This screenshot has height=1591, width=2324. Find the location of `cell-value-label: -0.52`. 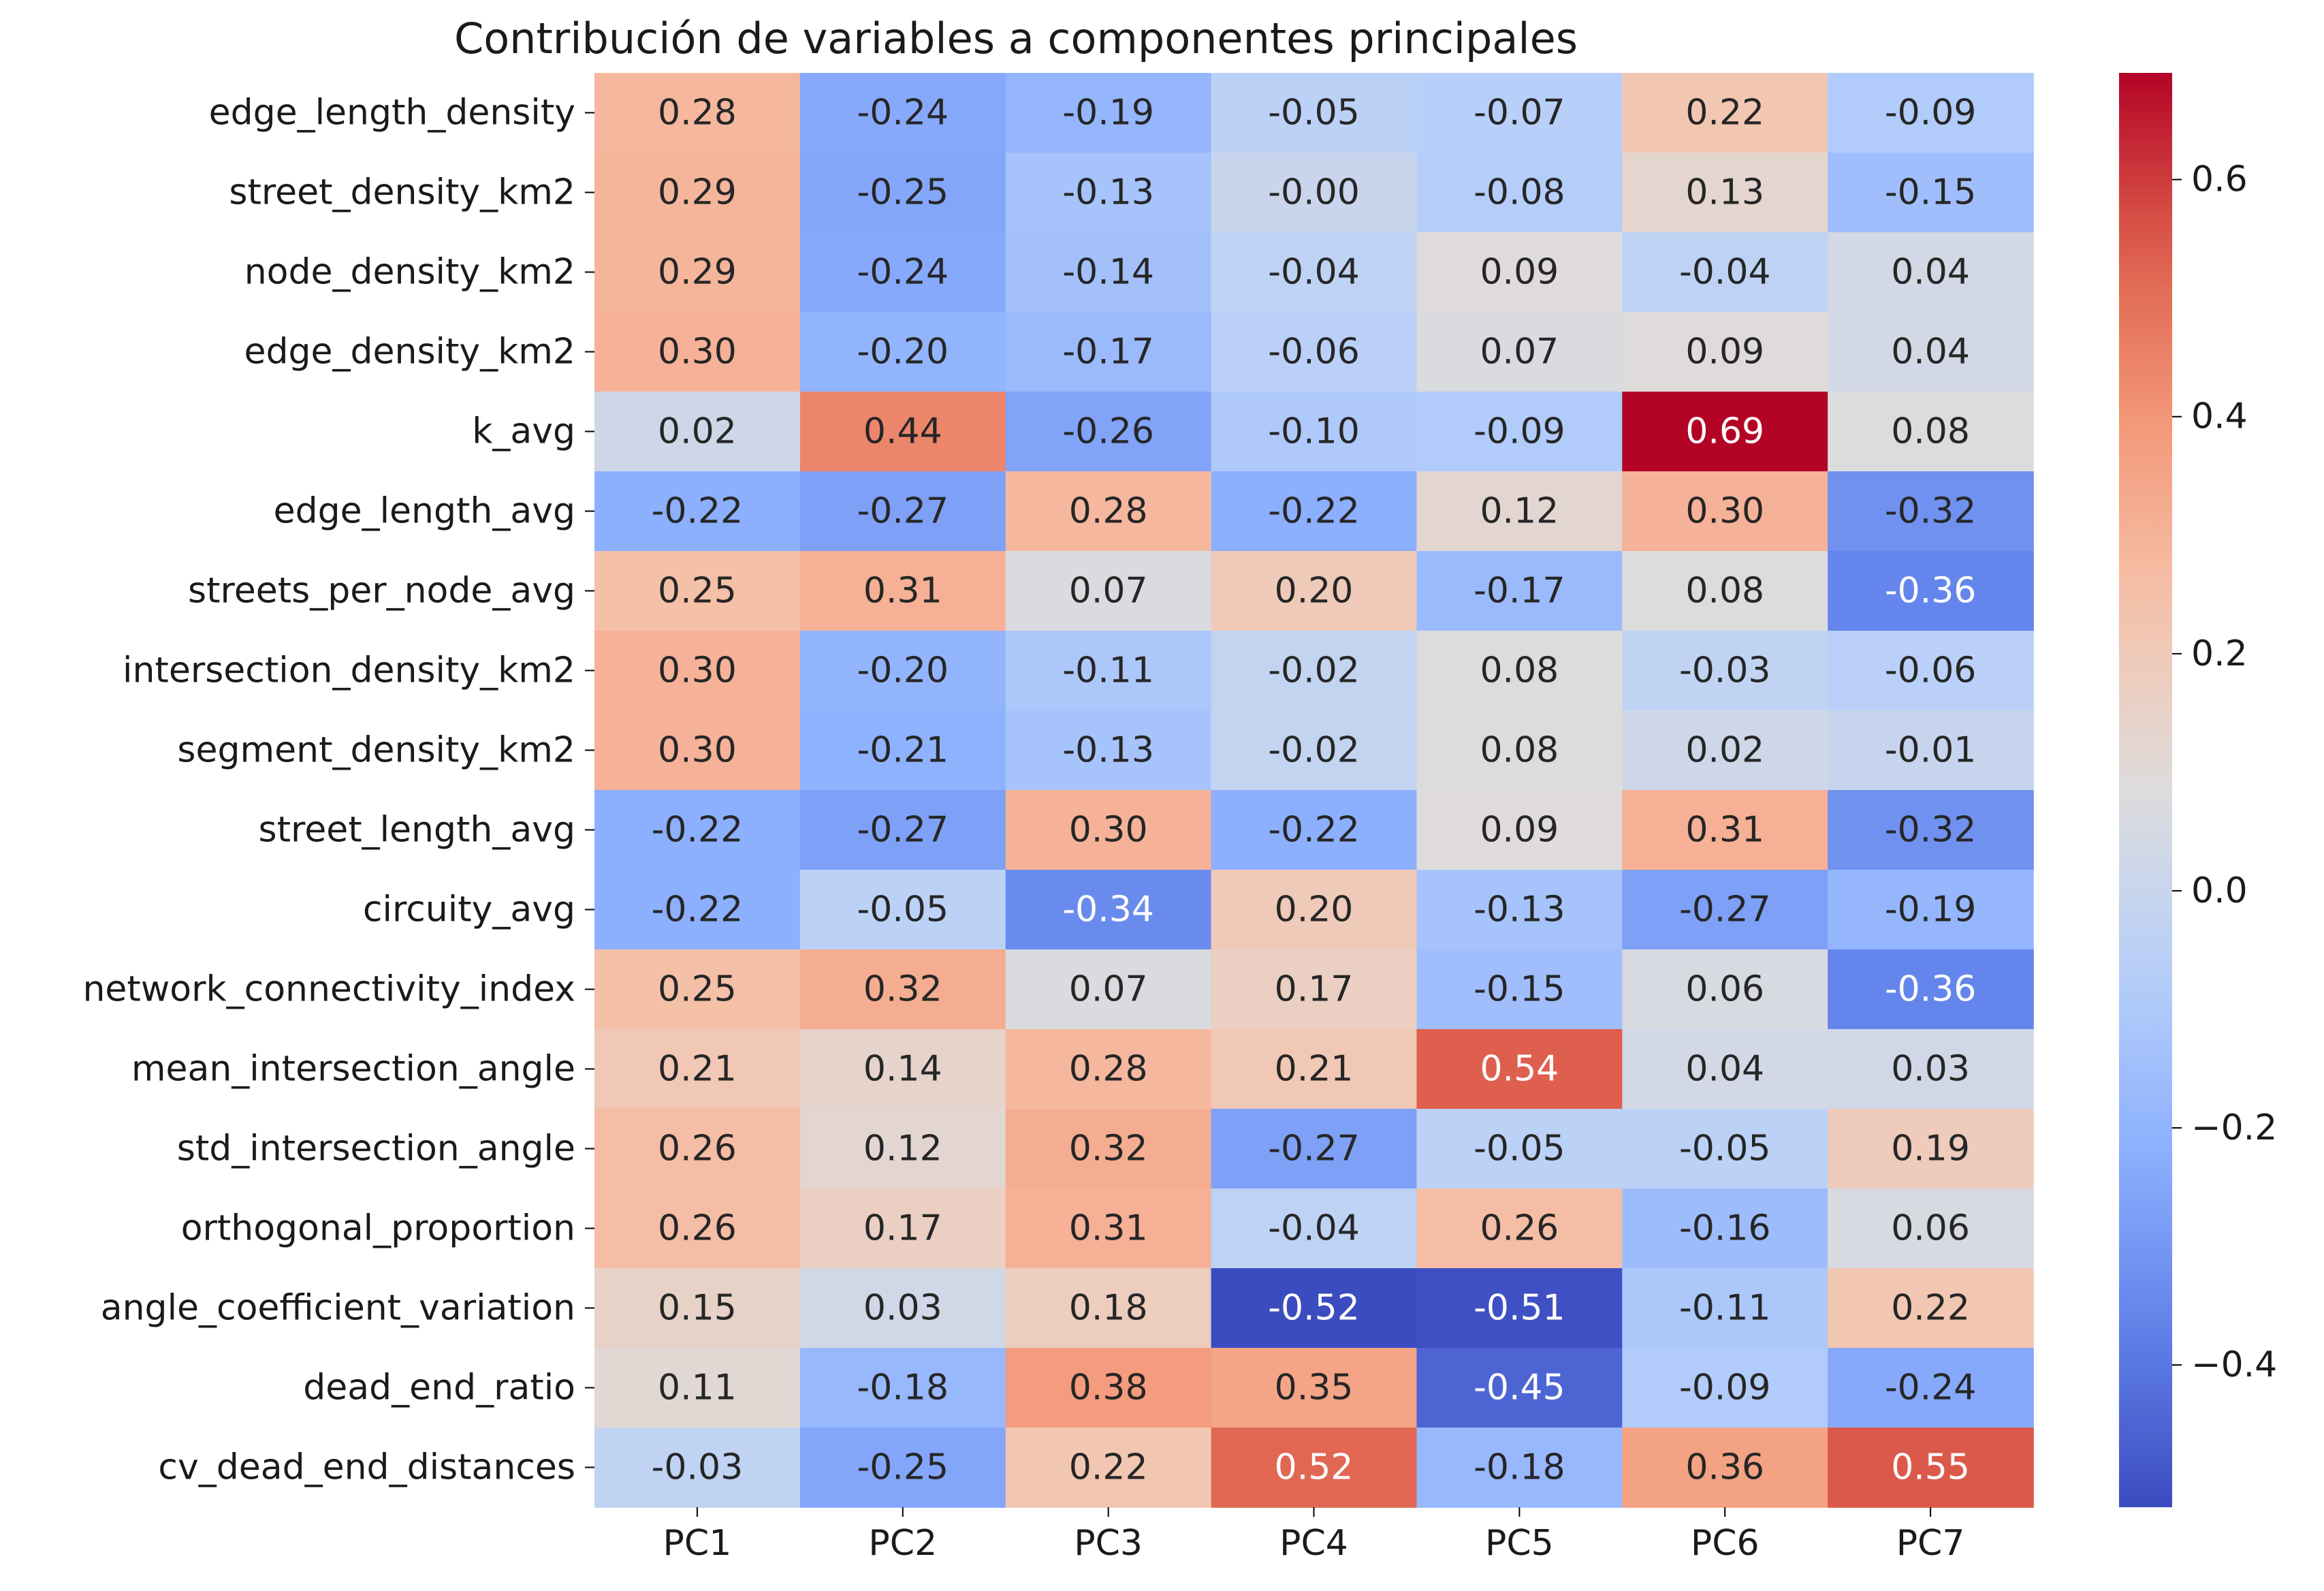

cell-value-label: -0.52 is located at coordinates (1314, 1308).